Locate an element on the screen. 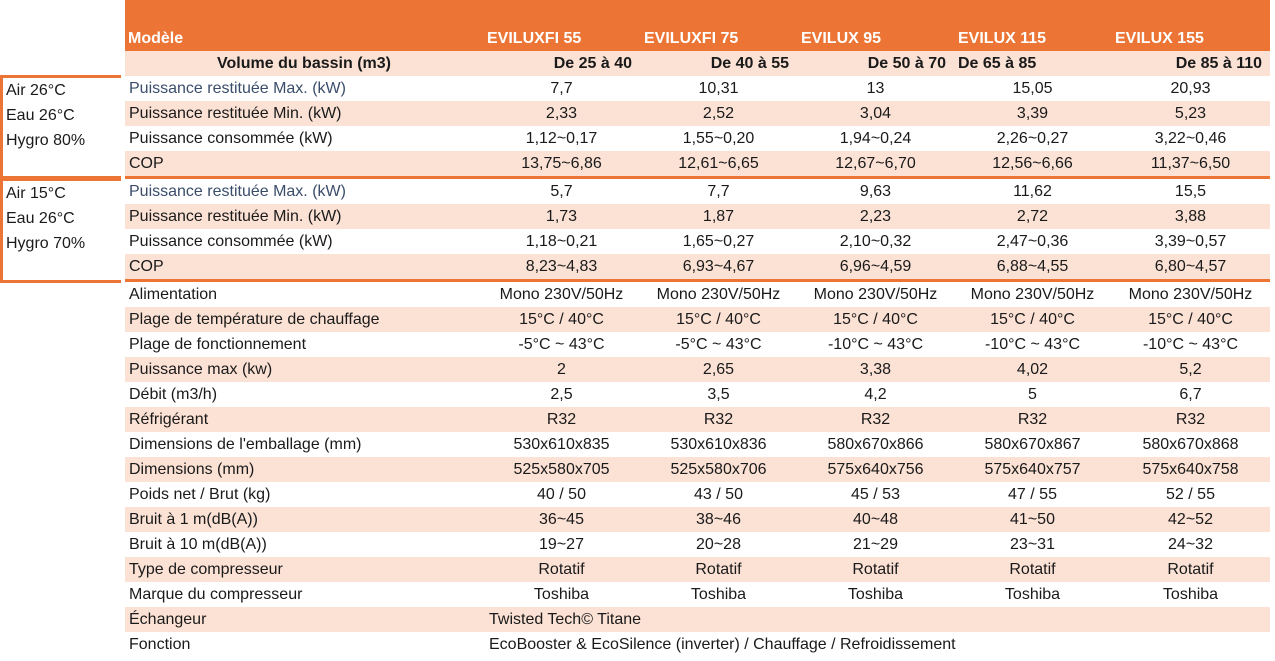 The image size is (1275, 661). volume-range: De 65 à 85 is located at coordinates (1032, 63).